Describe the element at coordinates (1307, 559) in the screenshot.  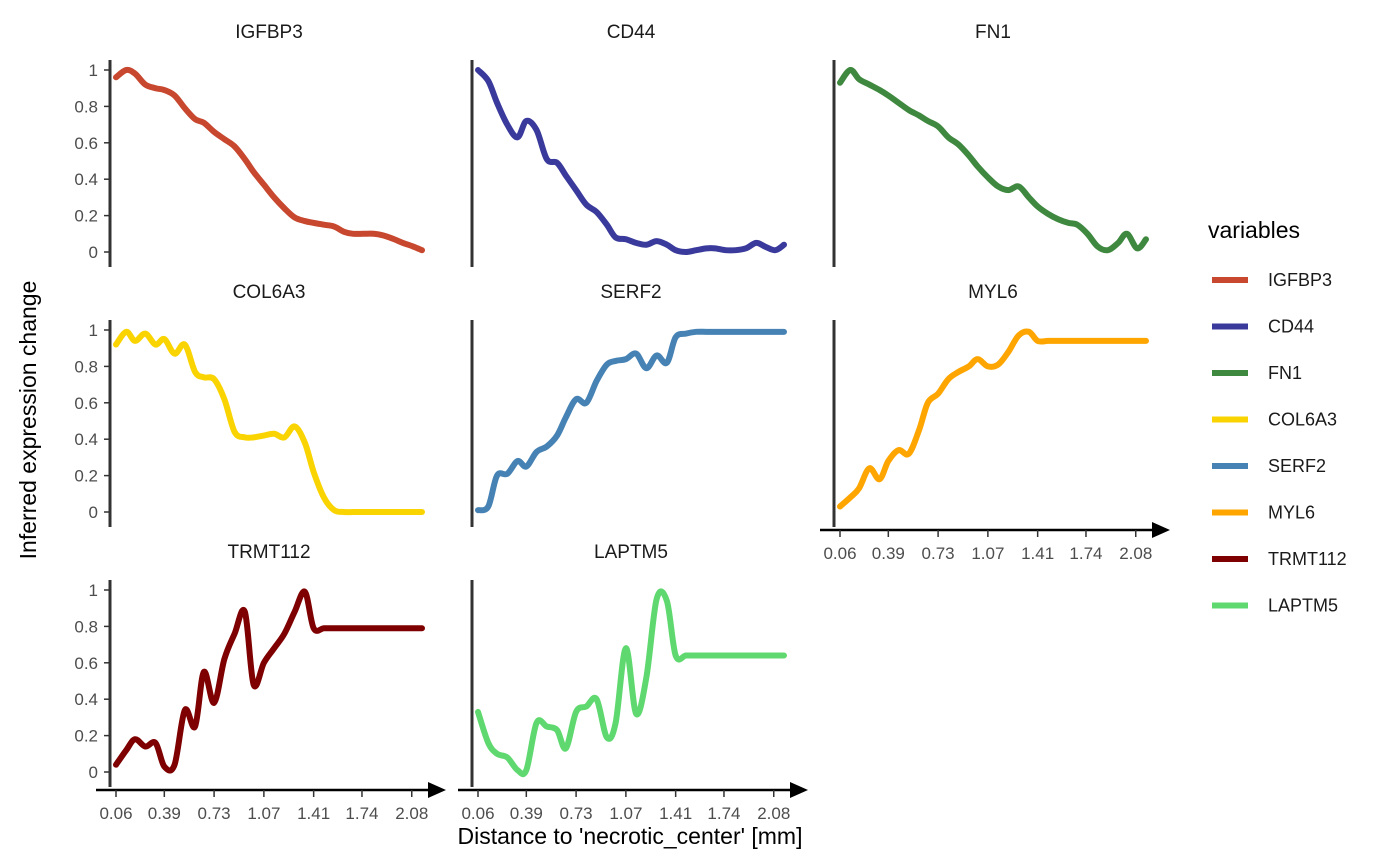
I see `legend-label: TRMT112` at that location.